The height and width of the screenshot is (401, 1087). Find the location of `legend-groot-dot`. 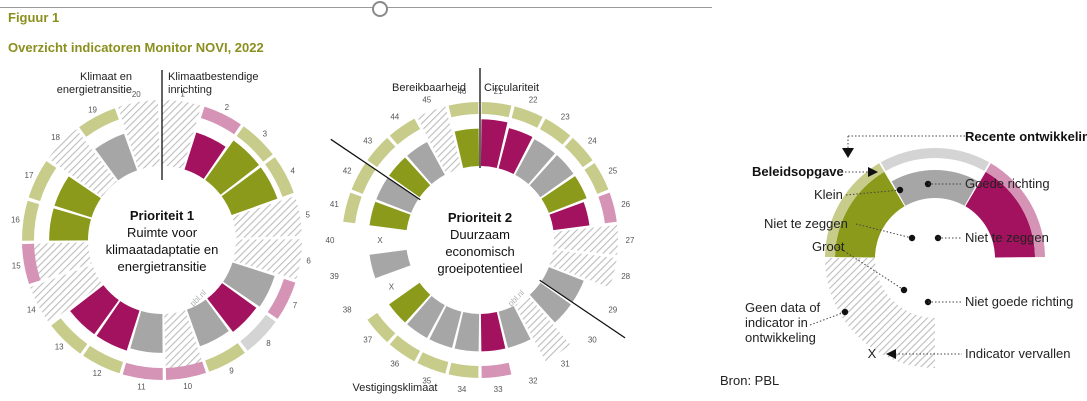

legend-groot-dot is located at coordinates (904, 290).